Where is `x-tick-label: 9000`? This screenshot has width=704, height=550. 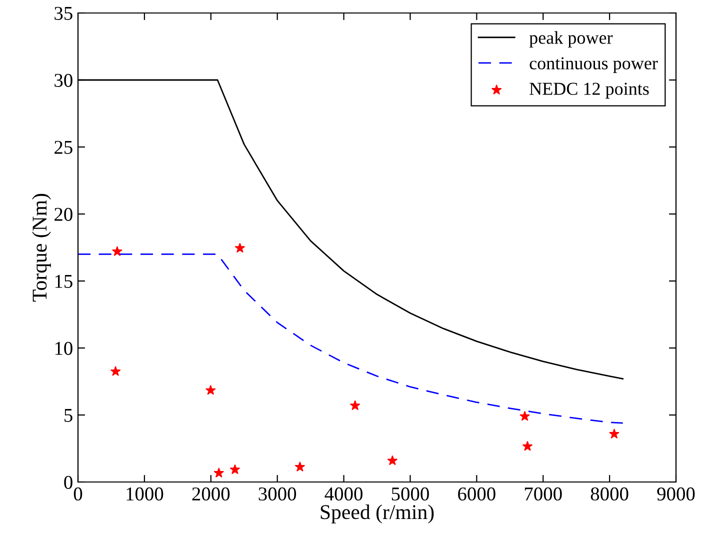 x-tick-label: 9000 is located at coordinates (676, 494).